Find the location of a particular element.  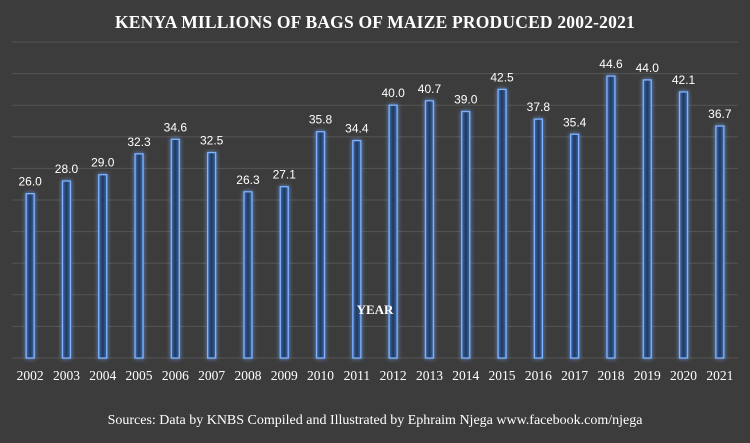

bar-2020 is located at coordinates (683, 225).